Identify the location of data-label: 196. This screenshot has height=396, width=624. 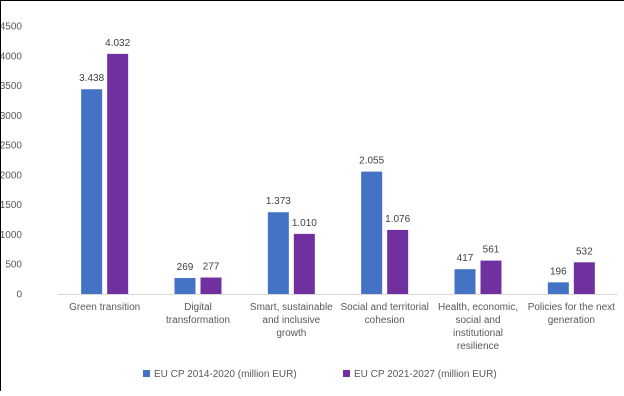
(558, 271).